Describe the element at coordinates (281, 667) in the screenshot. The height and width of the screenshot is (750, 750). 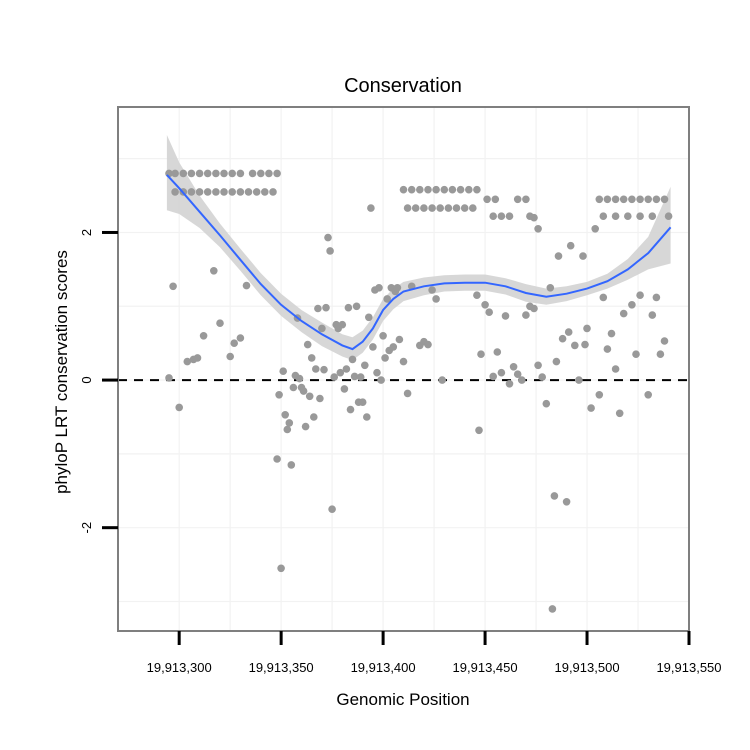
I see `x-tick-label: 19,913,350` at that location.